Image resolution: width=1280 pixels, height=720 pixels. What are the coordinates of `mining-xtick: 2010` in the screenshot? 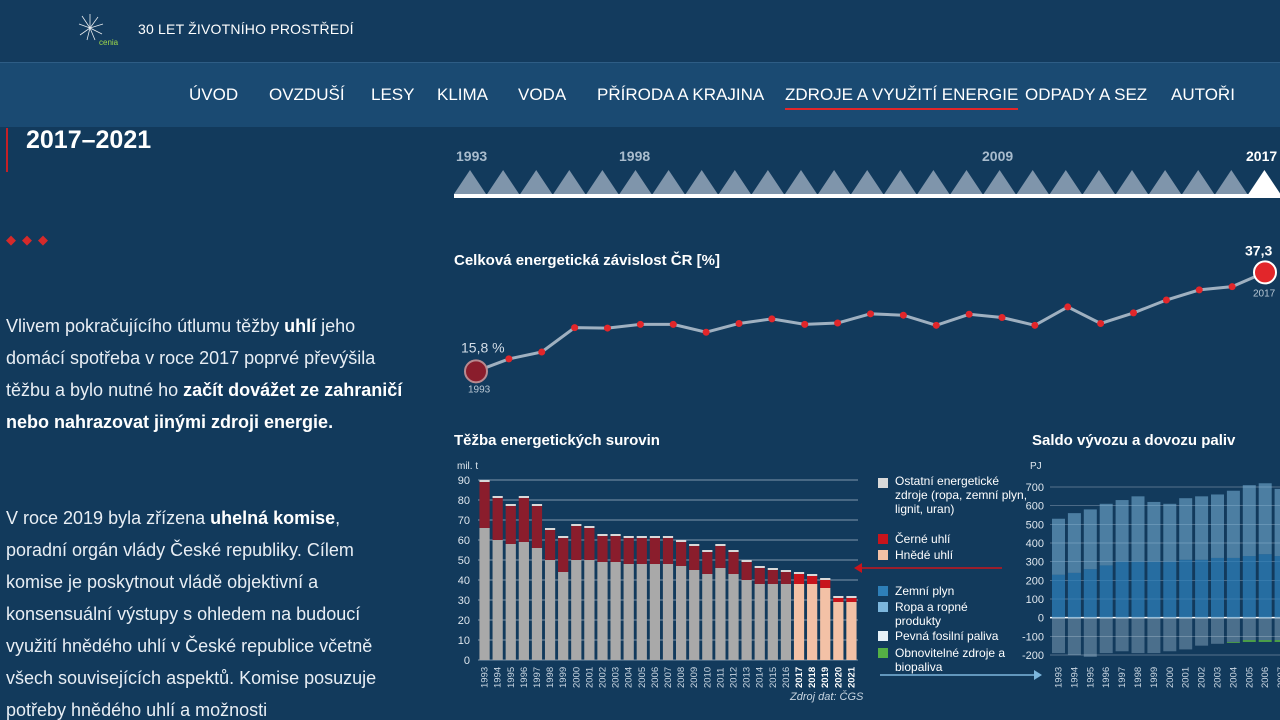 It's located at (707, 677).